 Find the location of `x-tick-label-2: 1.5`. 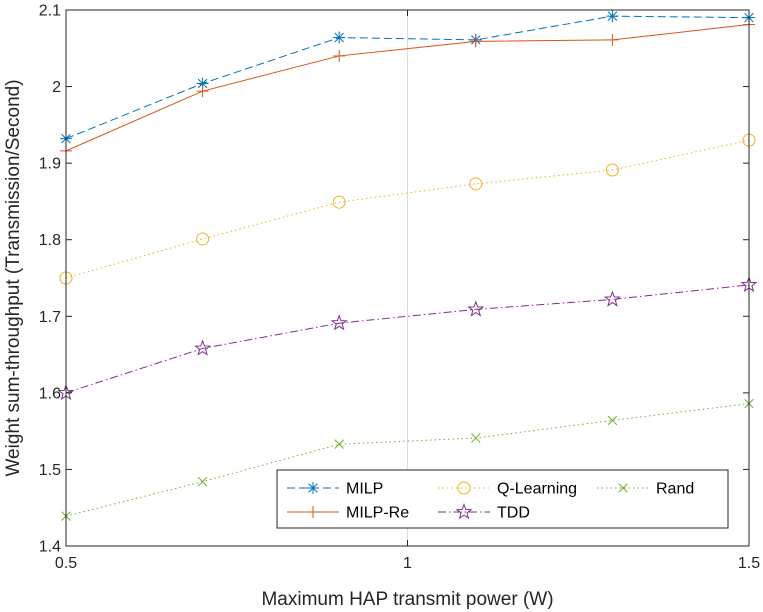

x-tick-label-2: 1.5 is located at coordinates (749, 563).